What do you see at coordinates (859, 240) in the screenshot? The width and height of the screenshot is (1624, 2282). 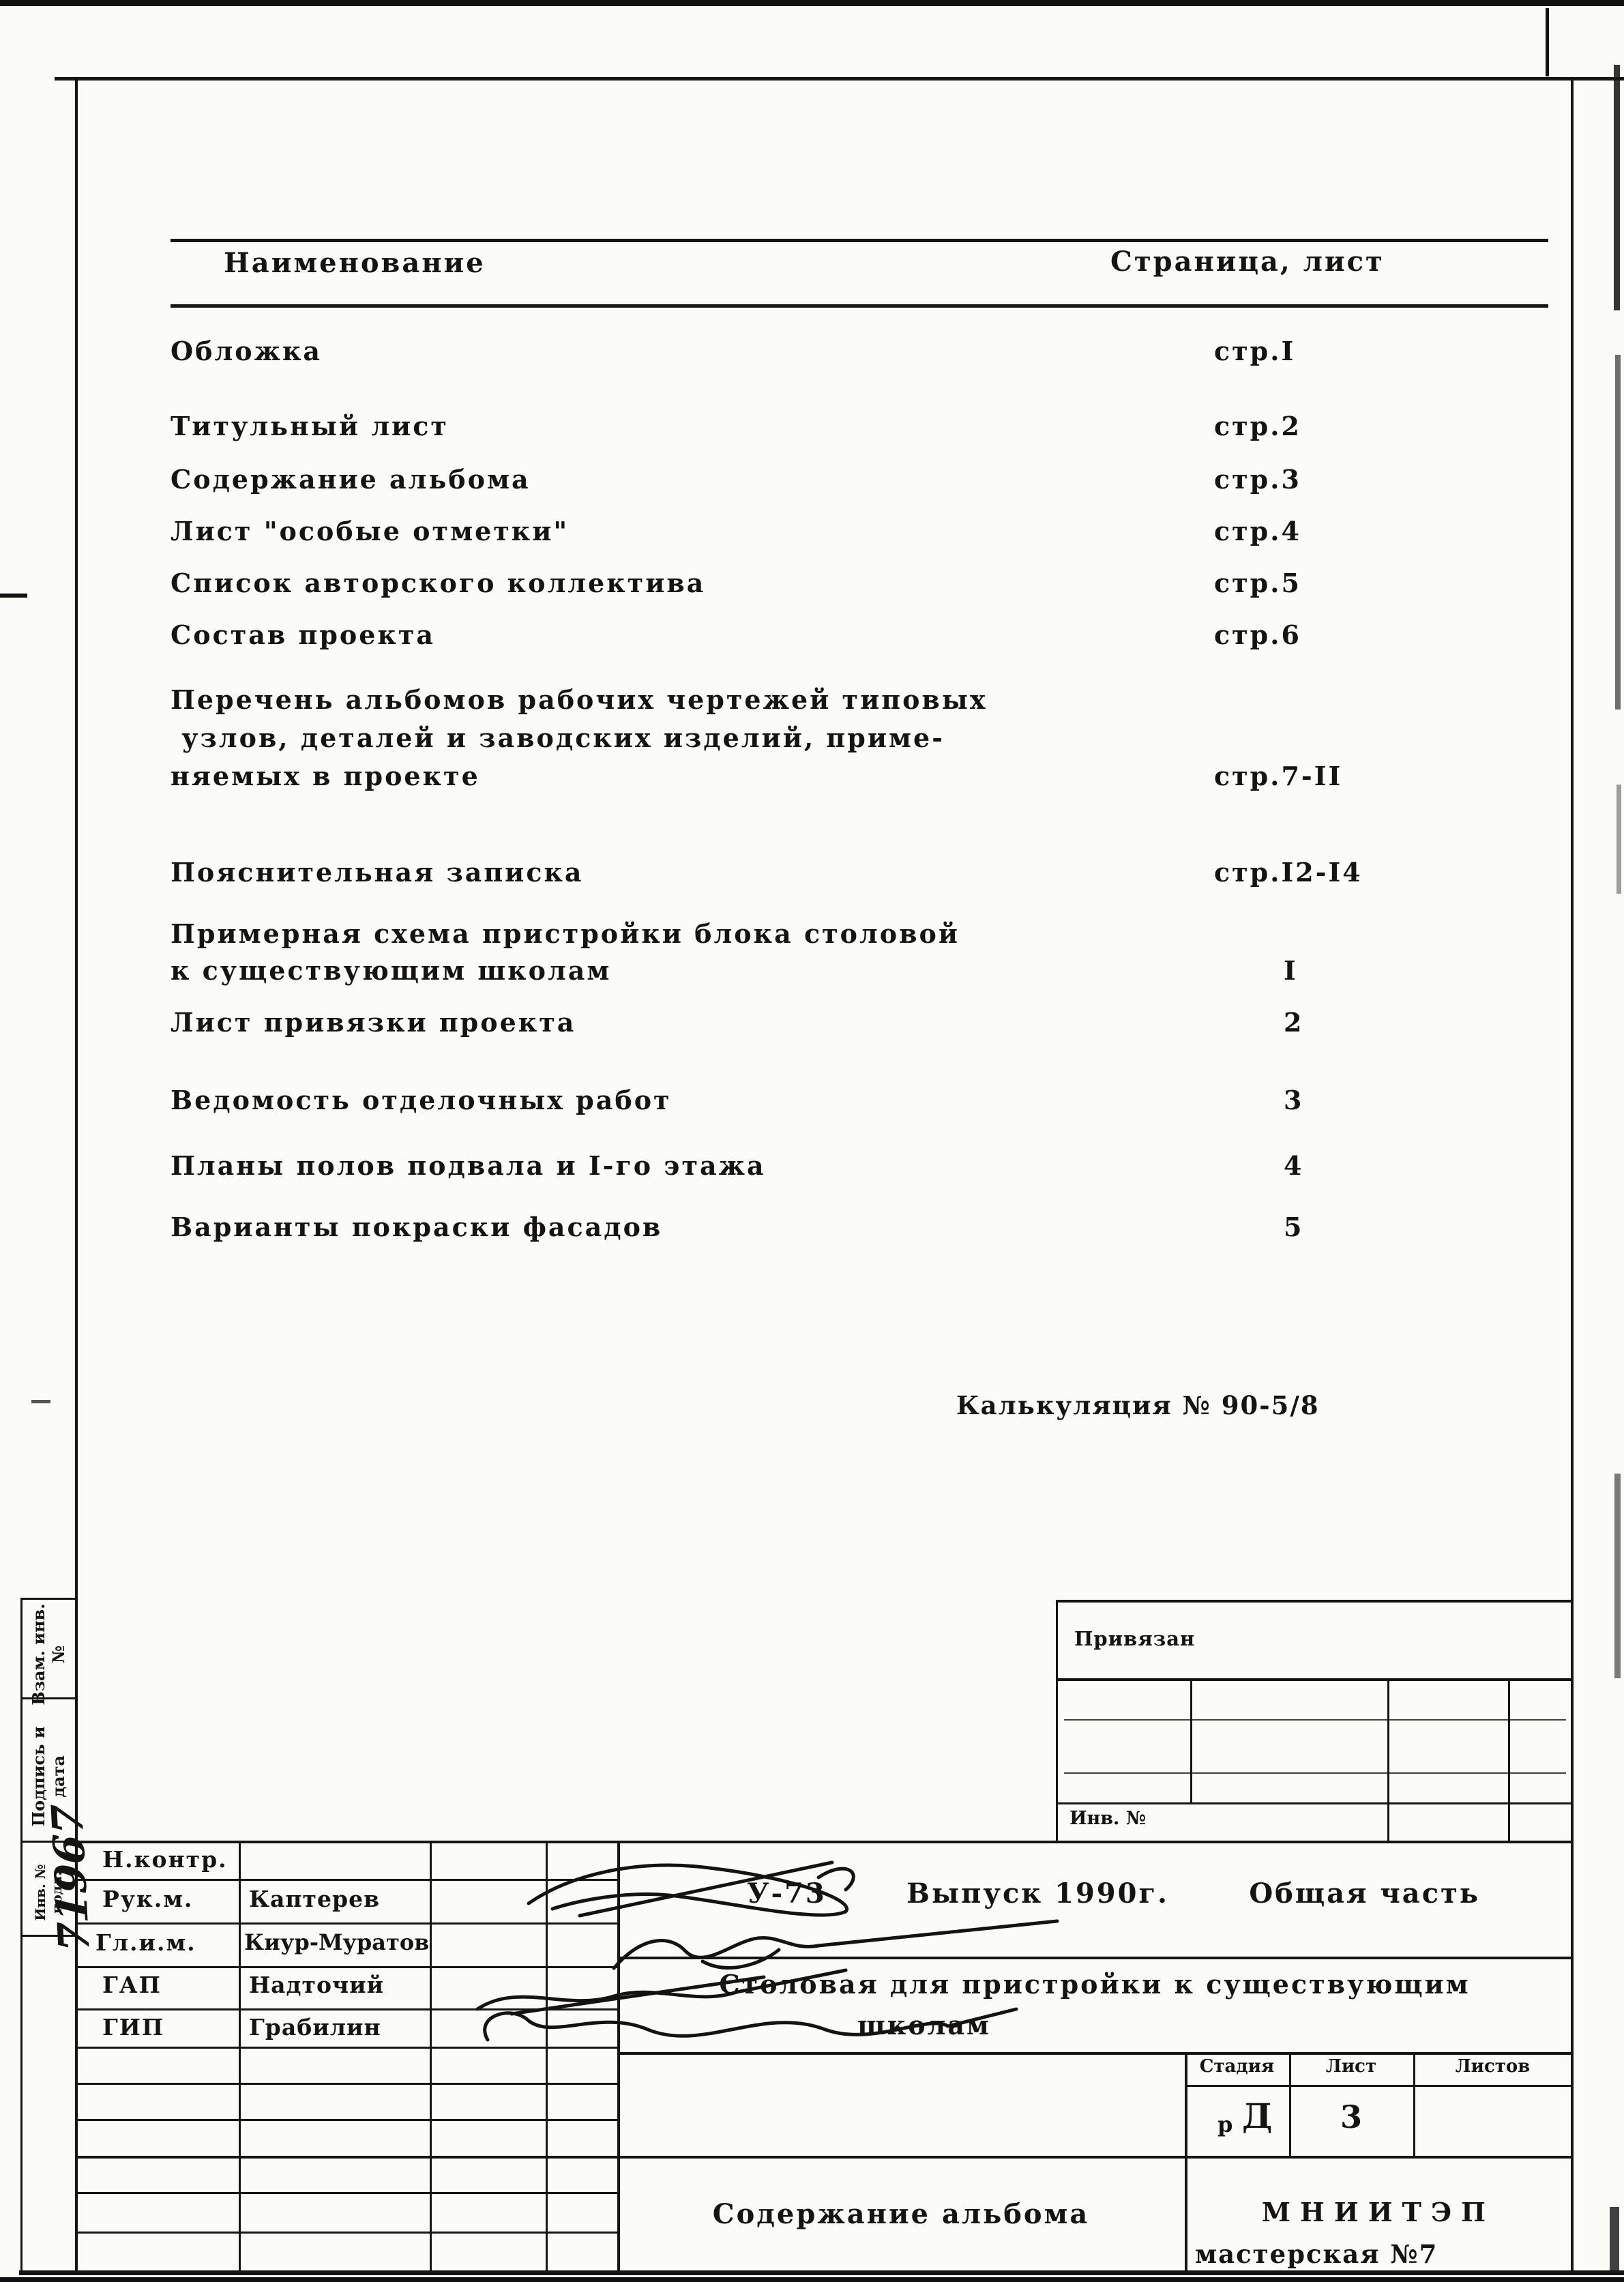 I see `toc-header-top-line` at bounding box center [859, 240].